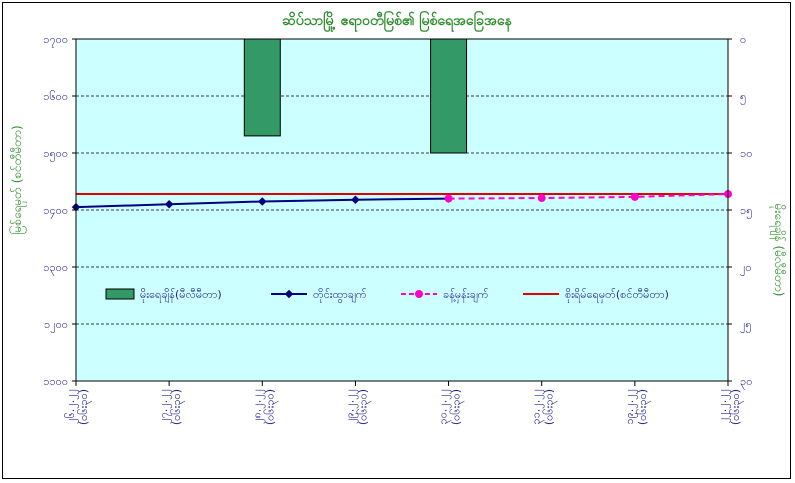  Describe the element at coordinates (397, 21) in the screenshot. I see `chart-title: ဆိပ်သာမြို့ ဧရာဝတီမြစ်၏ မြစ်ရေအခြေအနေ` at that location.